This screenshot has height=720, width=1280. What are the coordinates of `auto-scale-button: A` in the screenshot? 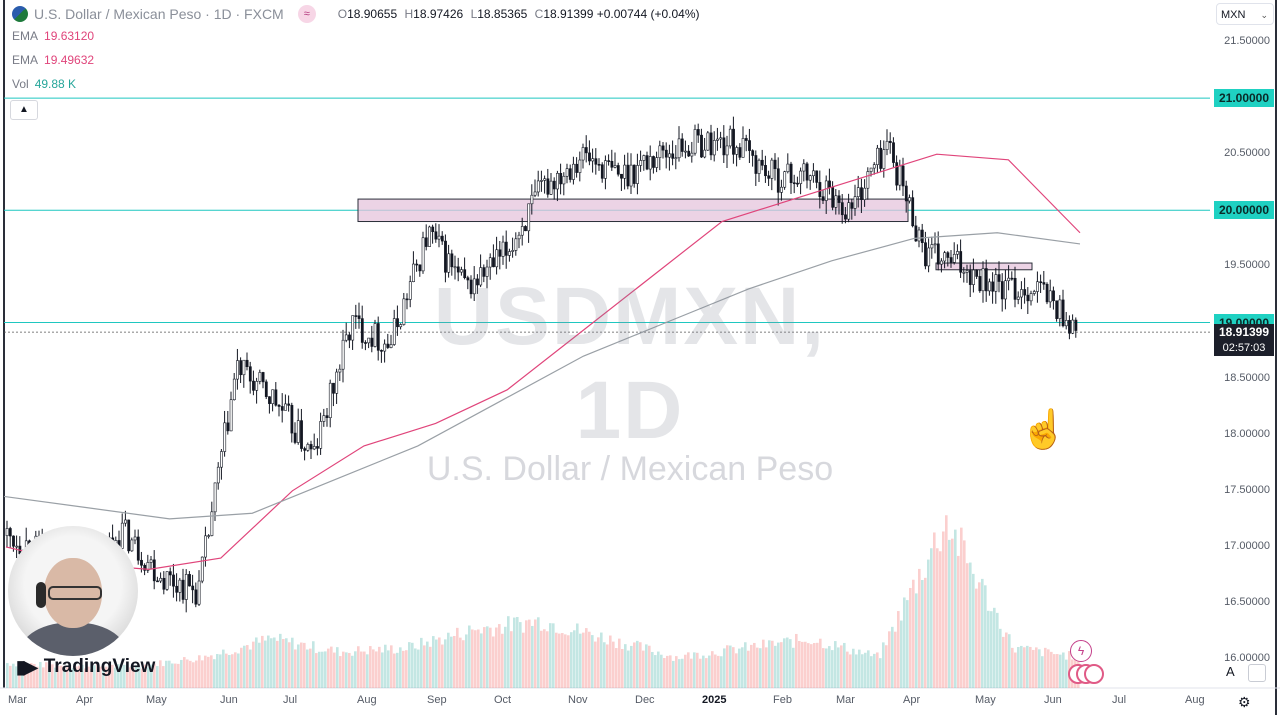 It's located at (1230, 671).